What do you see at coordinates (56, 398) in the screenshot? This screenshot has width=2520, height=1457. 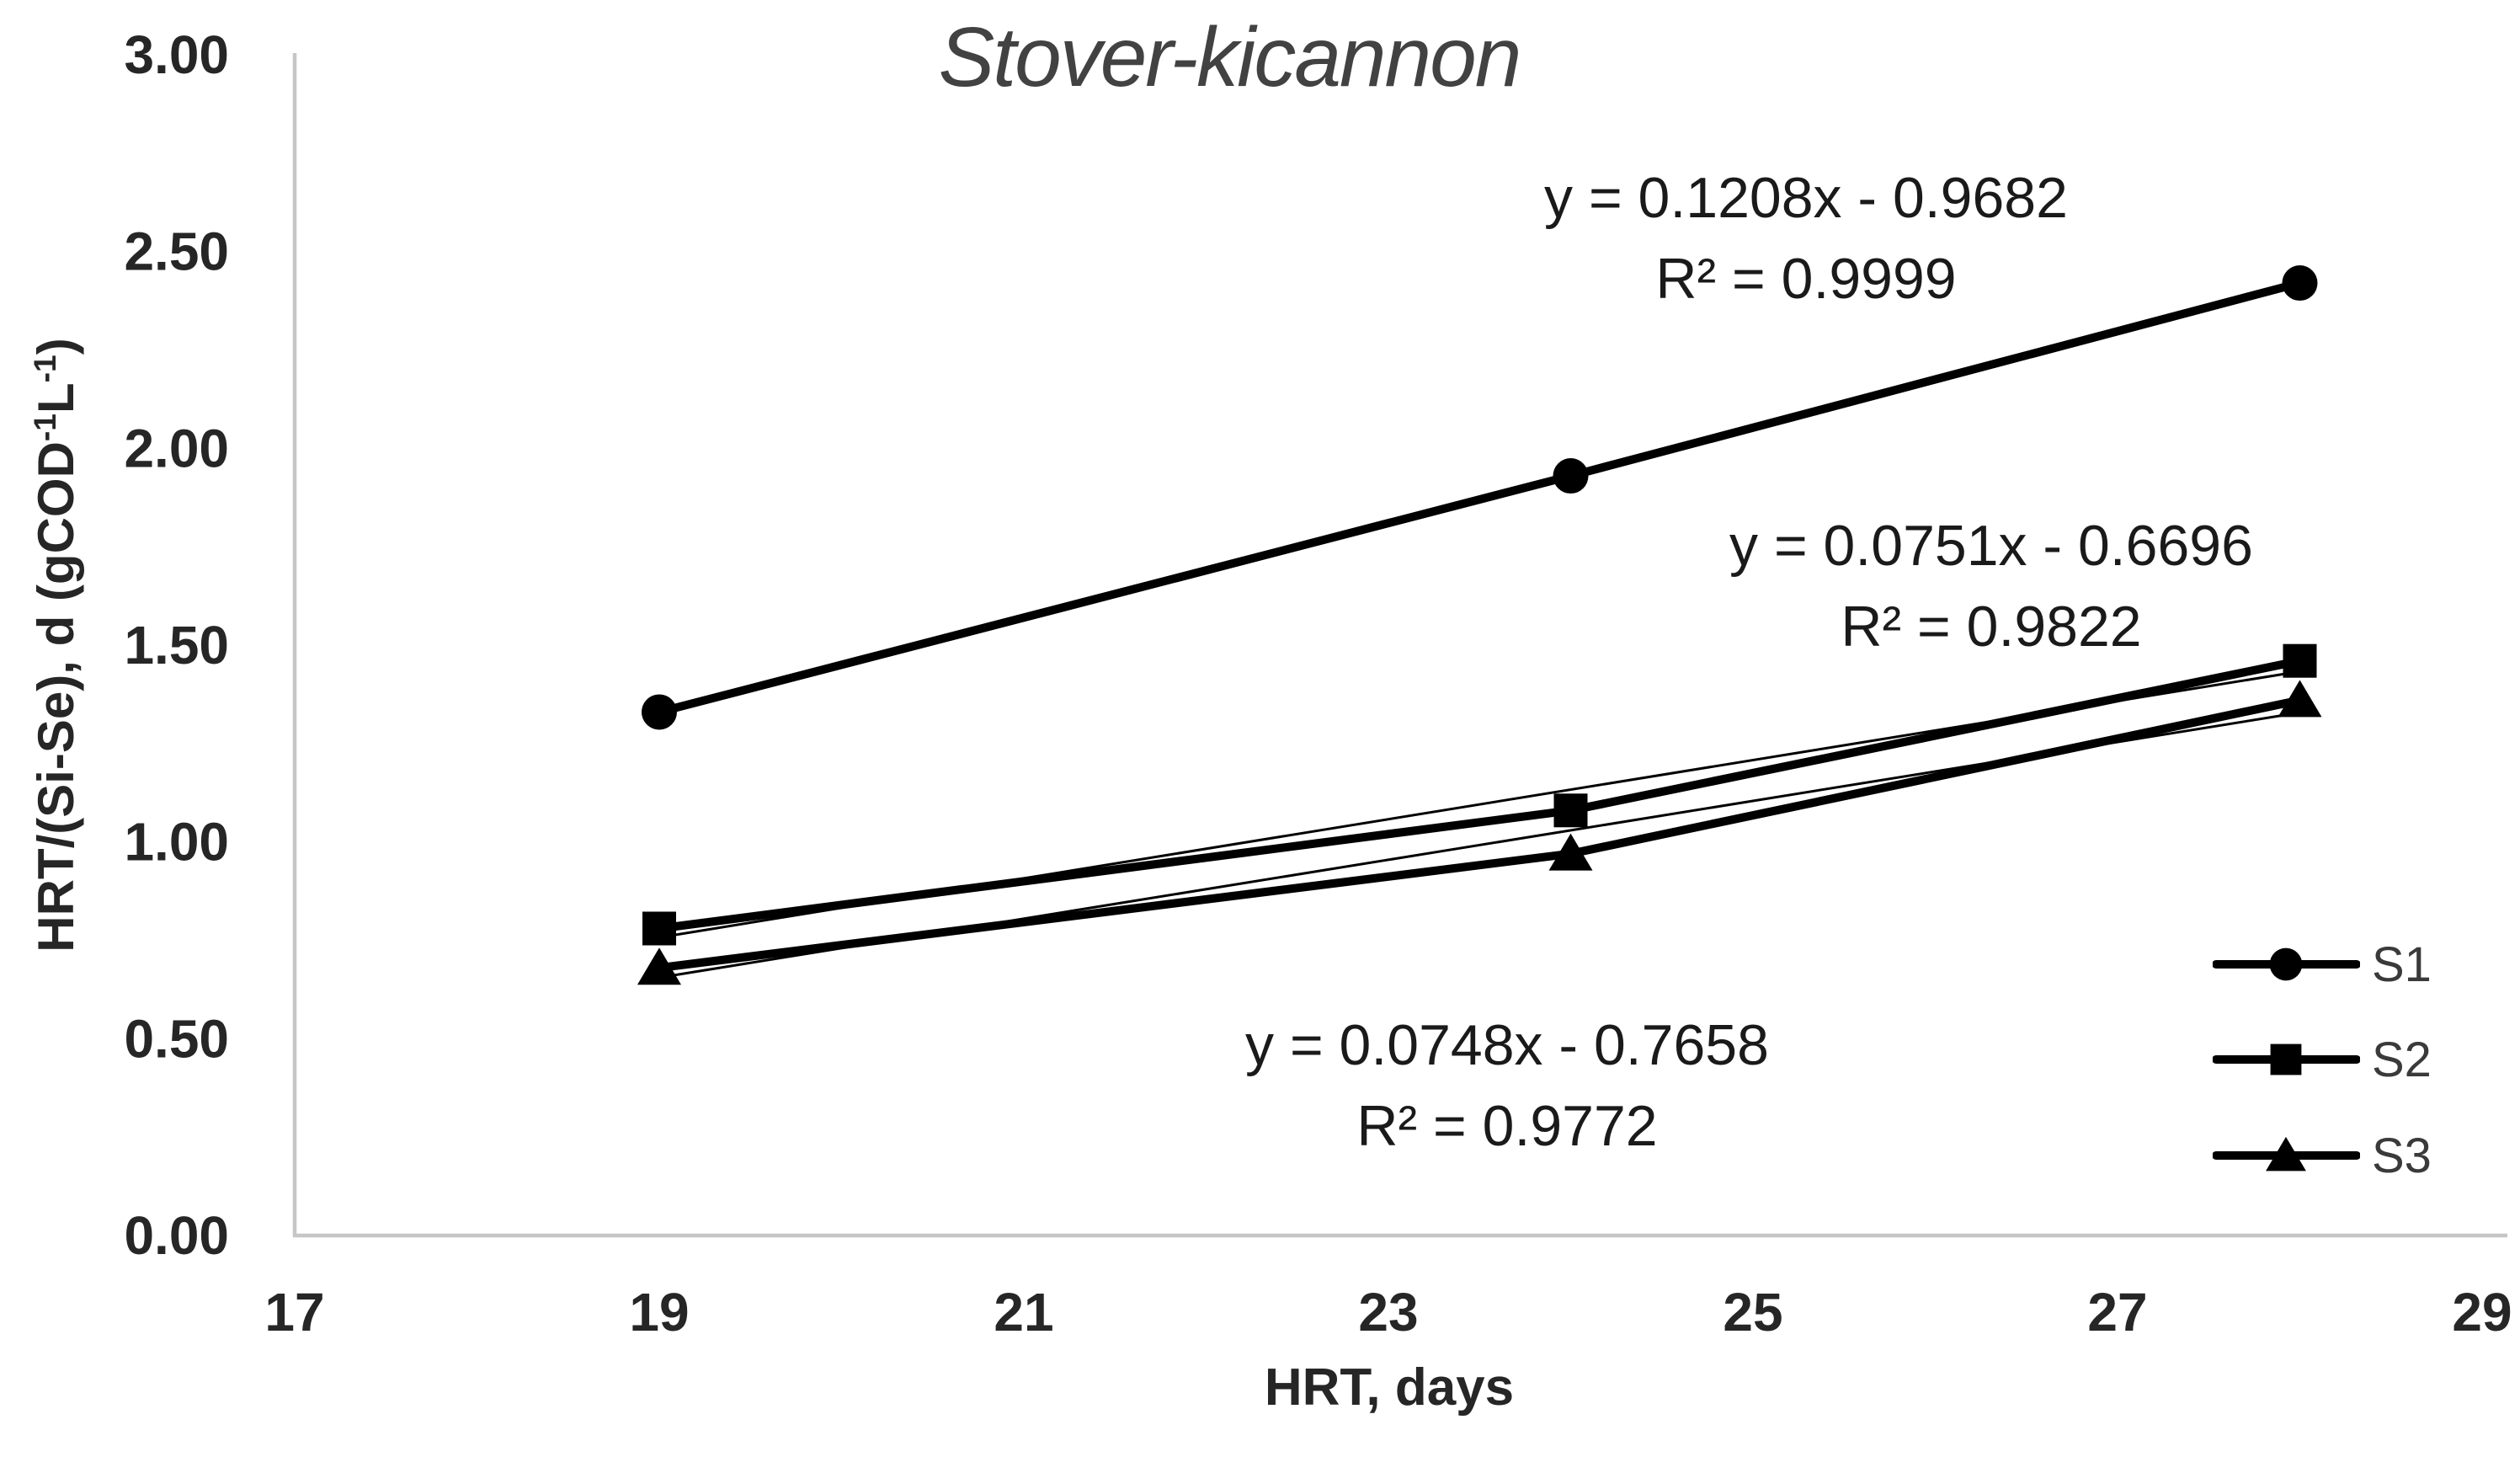 I see `y-axis-title-text2: L` at bounding box center [56, 398].